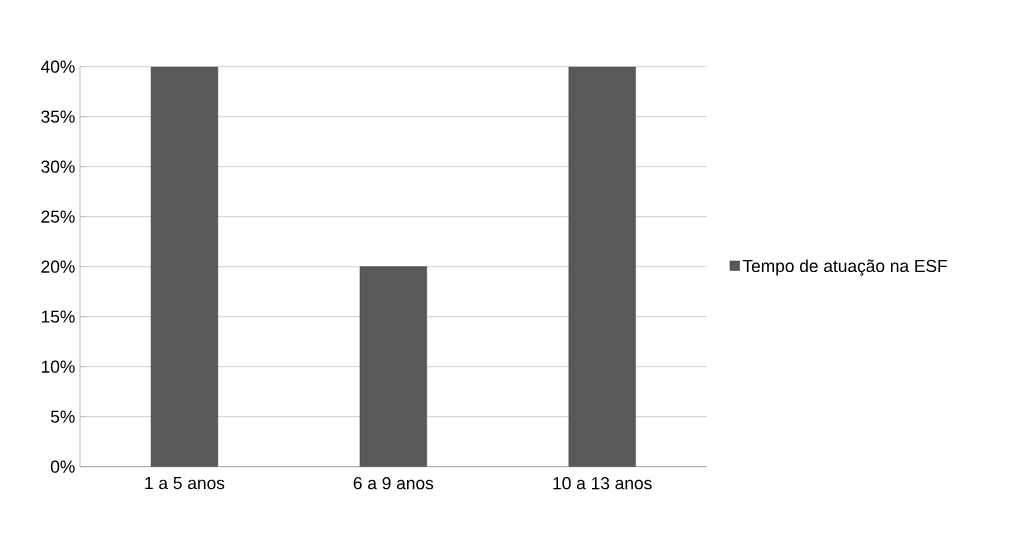 Image resolution: width=1018 pixels, height=540 pixels. Describe the element at coordinates (58, 316) in the screenshot. I see `y-tick-label: 15%` at that location.